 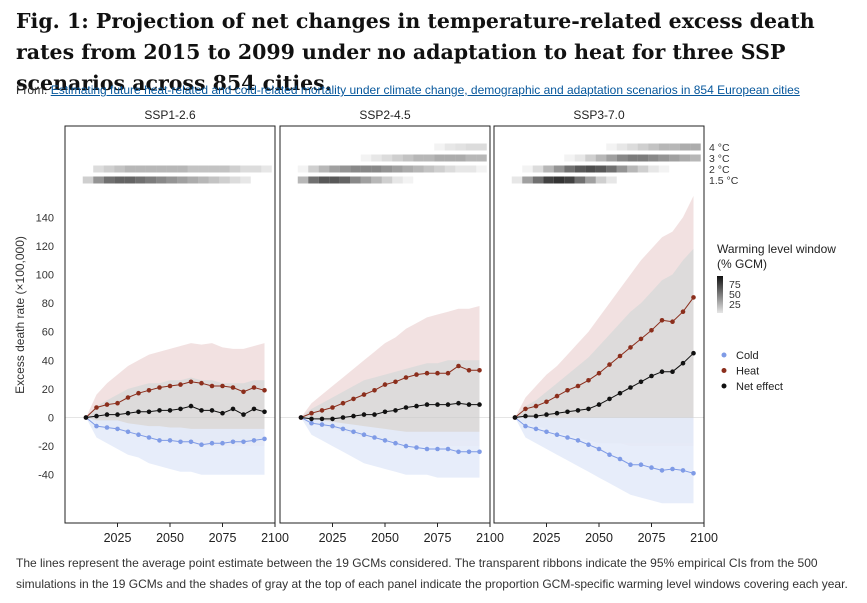 What do you see at coordinates (390, 400) in the screenshot?
I see `ci-band-net-effect` at bounding box center [390, 400].